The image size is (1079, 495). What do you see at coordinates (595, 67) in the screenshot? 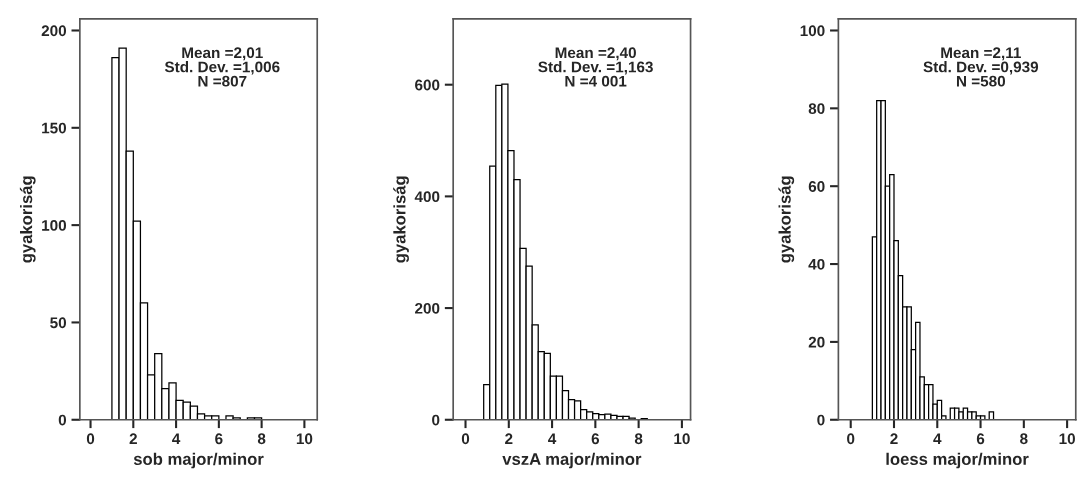
I see `annotation: Mean =2,40 Std. Dev. =1,163 N =4 001` at bounding box center [595, 67].